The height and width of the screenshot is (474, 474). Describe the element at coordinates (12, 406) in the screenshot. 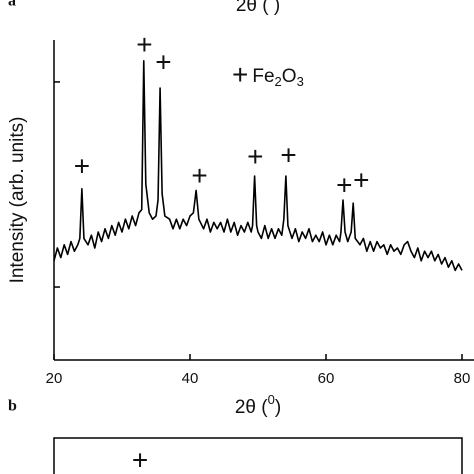

I see `panel-label: b` at that location.